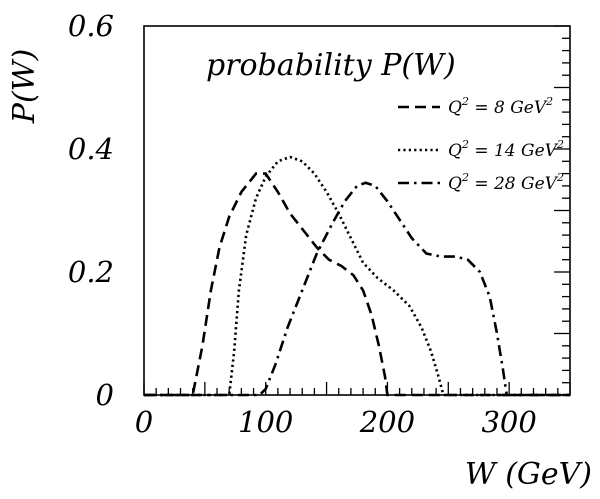 The height and width of the screenshot is (499, 600). I want to click on y-tick-label: 0.2, so click(91, 272).